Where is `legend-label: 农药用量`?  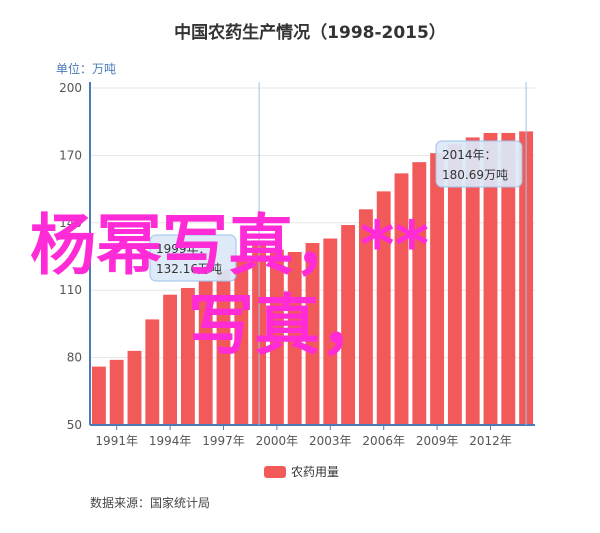
legend-label: 农药用量 is located at coordinates (315, 472).